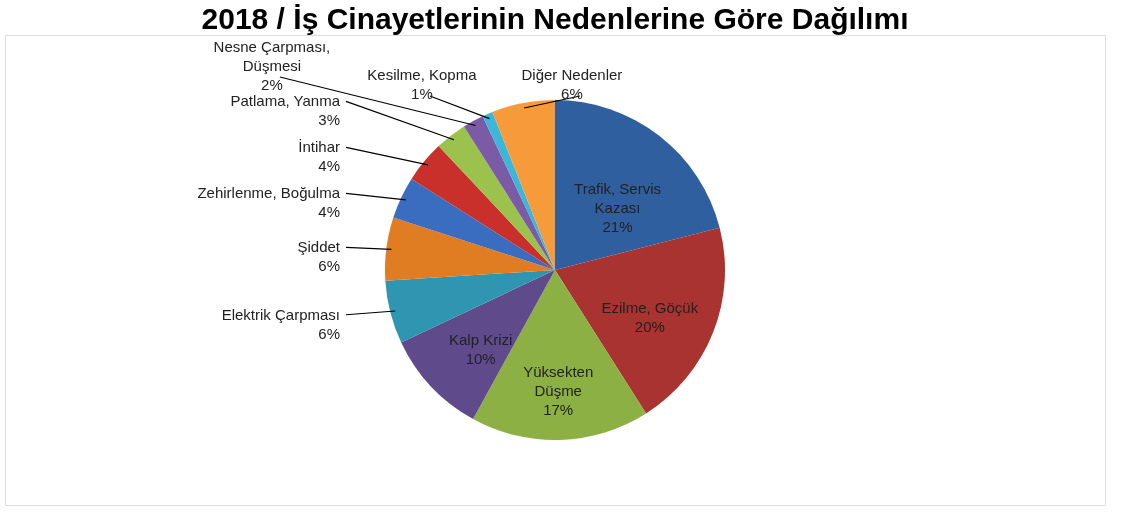  What do you see at coordinates (650, 307) in the screenshot?
I see `slice-label: Ezilme, Göçük` at bounding box center [650, 307].